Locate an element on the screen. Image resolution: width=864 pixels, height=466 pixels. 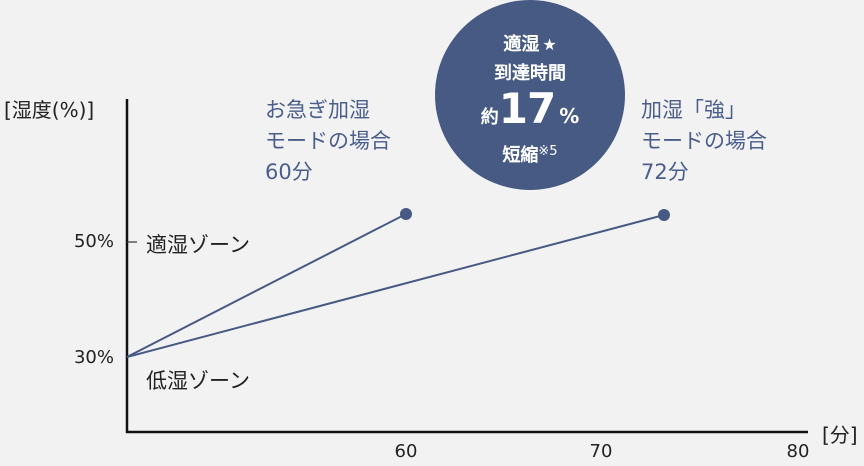
annotation-strong-line2: モードの場合 is located at coordinates (704, 141).